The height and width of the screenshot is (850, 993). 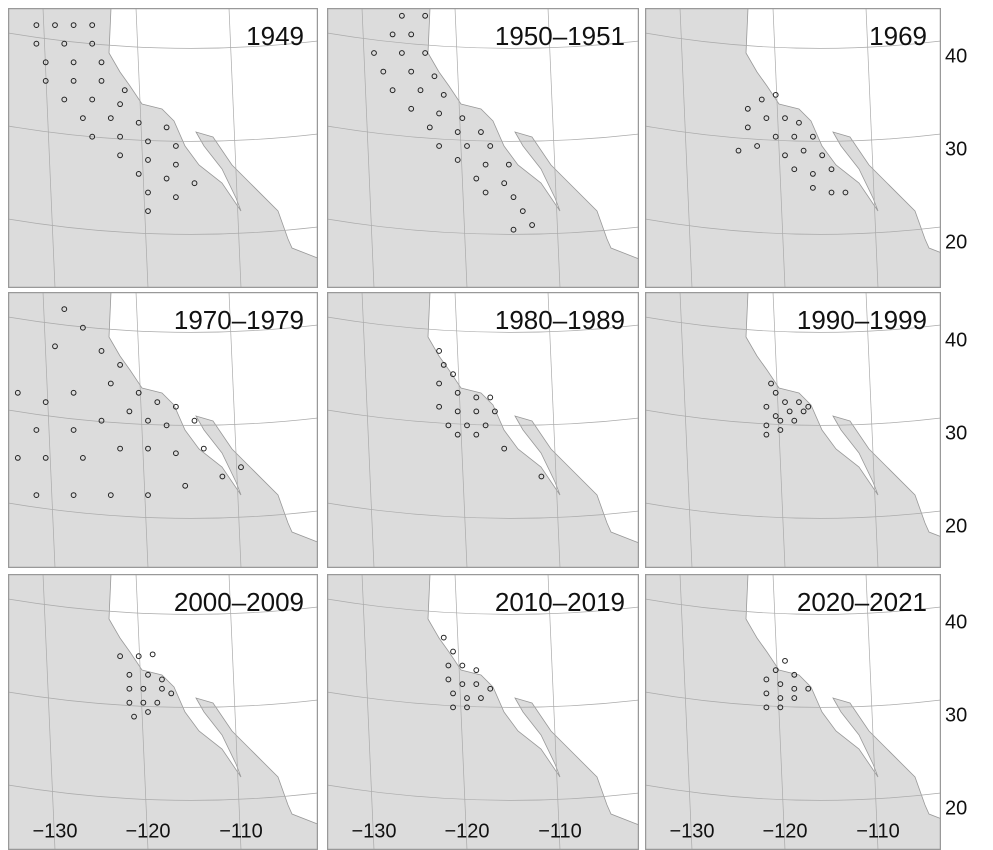 I want to click on panel-title: 2010–2019, so click(x=560, y=602).